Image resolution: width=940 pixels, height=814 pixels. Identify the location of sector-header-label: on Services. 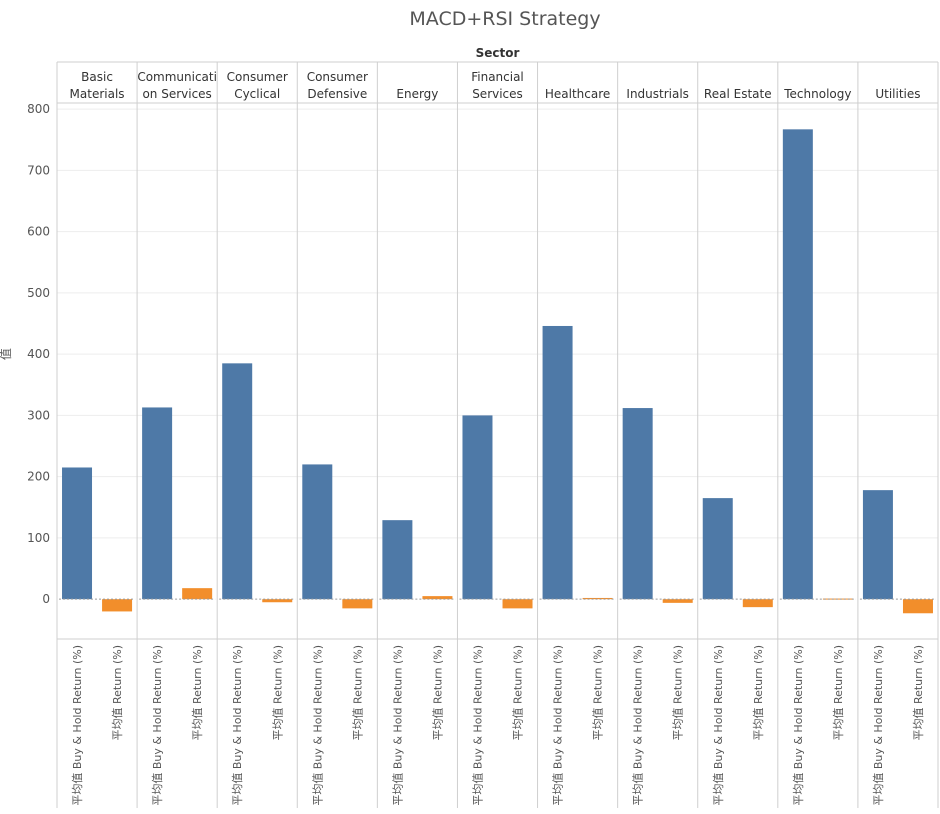
(176, 94).